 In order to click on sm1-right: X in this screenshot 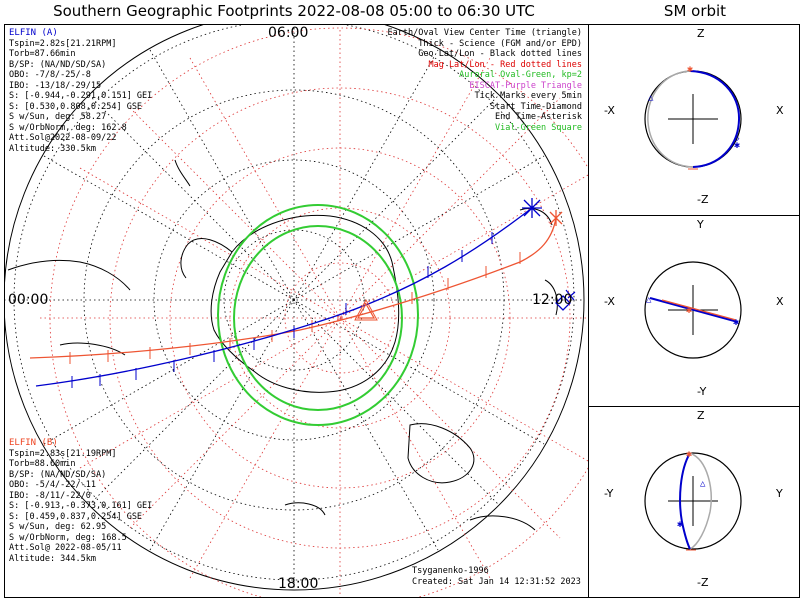, I will do `click(780, 110)`.